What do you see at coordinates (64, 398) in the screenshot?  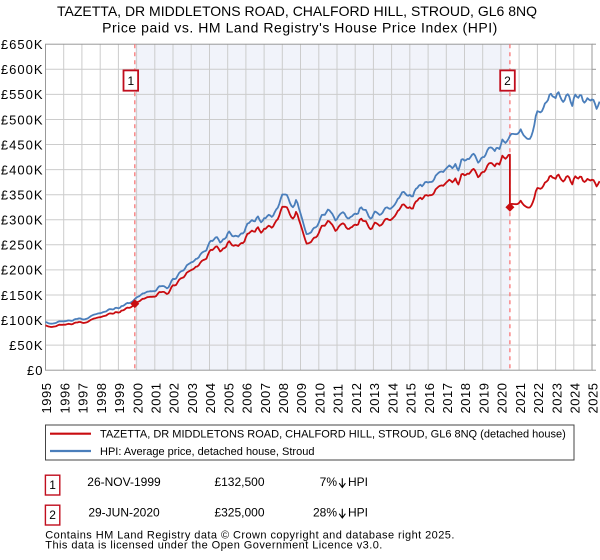 I see `svg-text: 1996` at bounding box center [64, 398].